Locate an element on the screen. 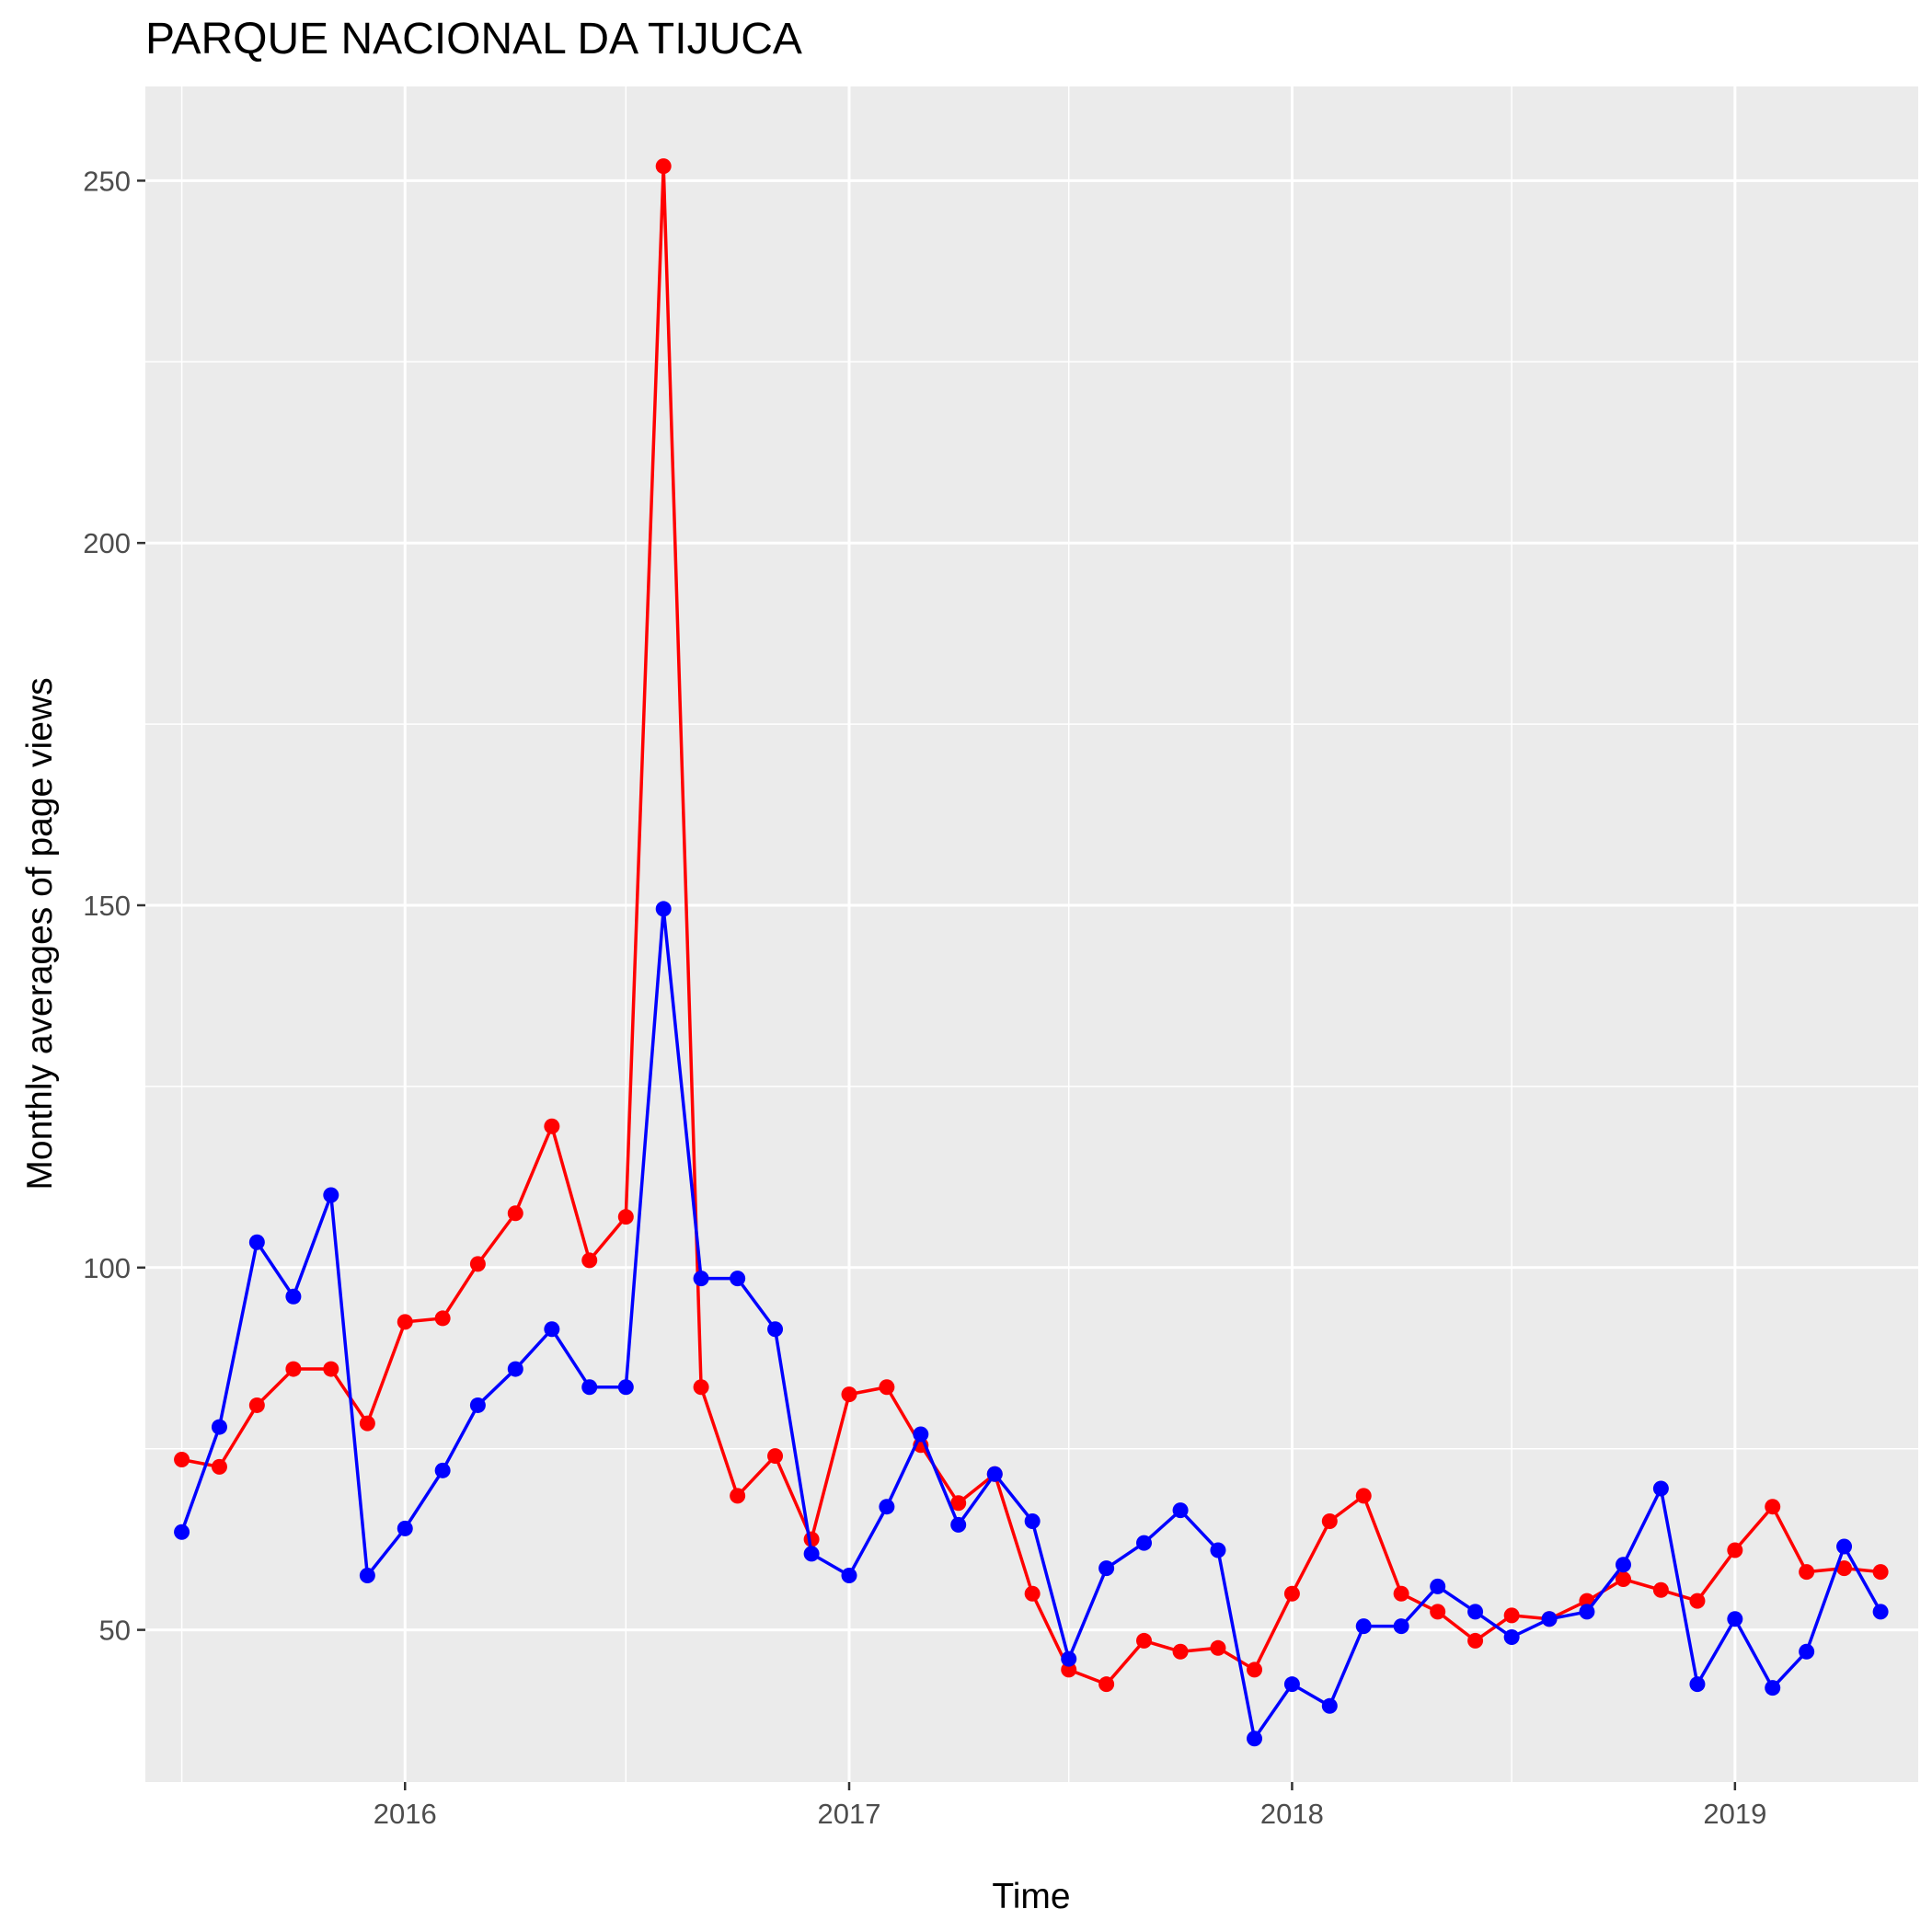 This screenshot has width=1932, height=1932. y-axis-title: Monthly averages of page views is located at coordinates (40, 933).